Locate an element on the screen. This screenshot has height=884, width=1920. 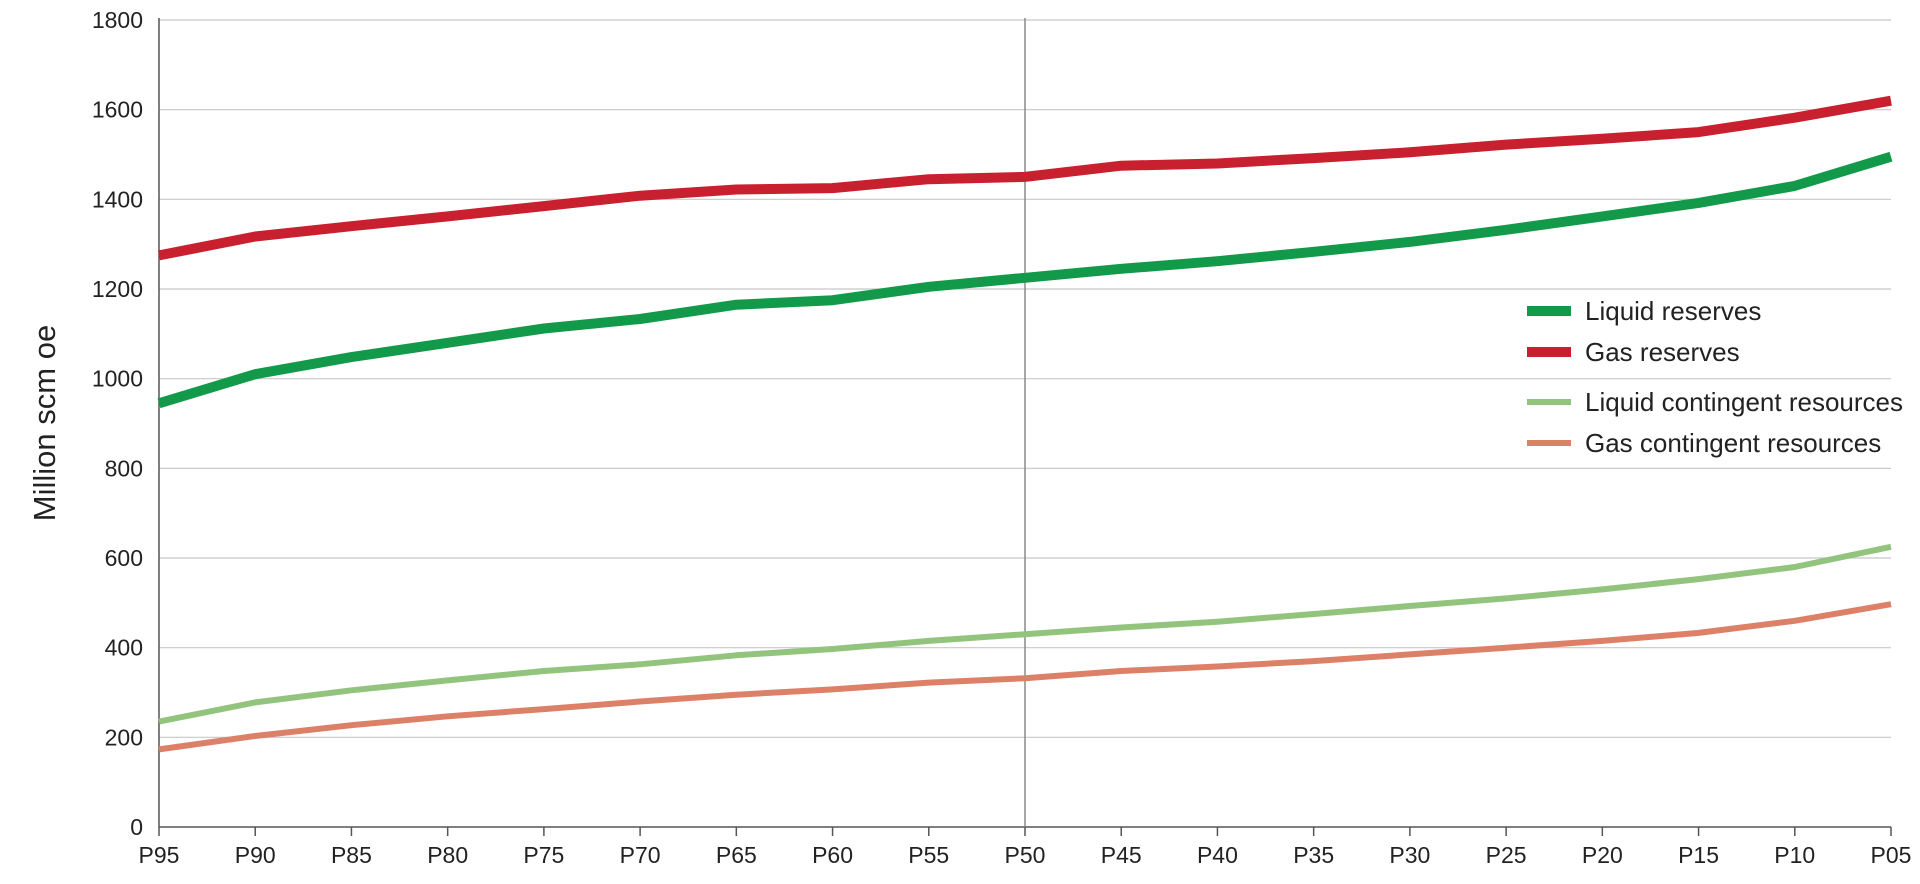
x-tick-label: P05 is located at coordinates (1891, 855).